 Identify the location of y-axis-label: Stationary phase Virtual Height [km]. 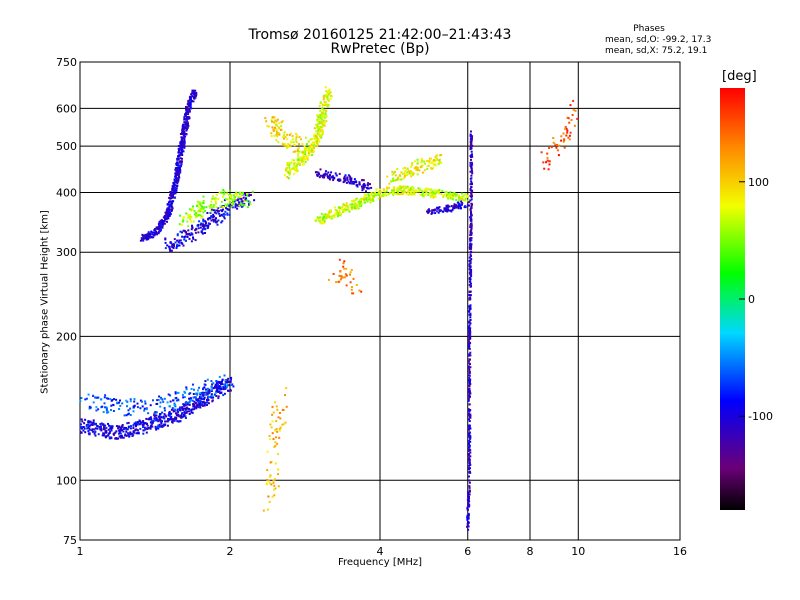
(45, 302).